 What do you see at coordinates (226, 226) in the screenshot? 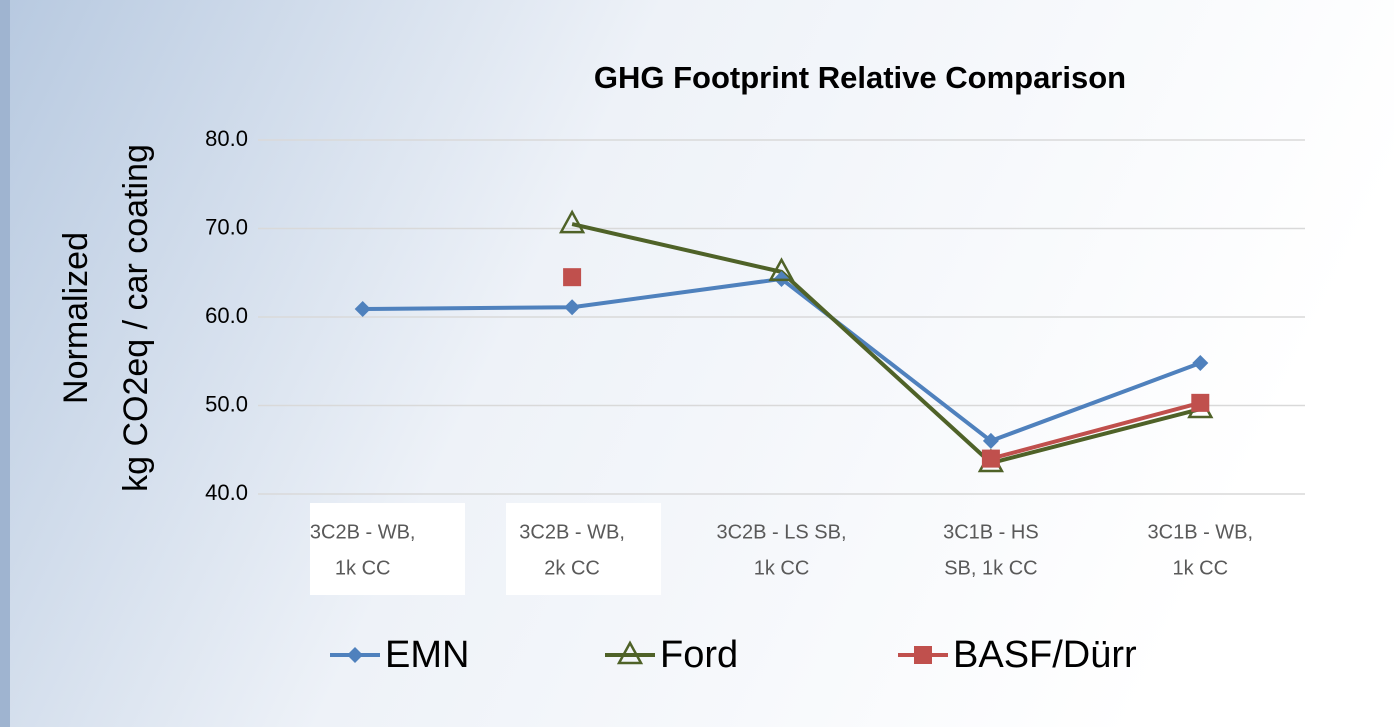
I see `y-tick-label: 70.0` at bounding box center [226, 226].